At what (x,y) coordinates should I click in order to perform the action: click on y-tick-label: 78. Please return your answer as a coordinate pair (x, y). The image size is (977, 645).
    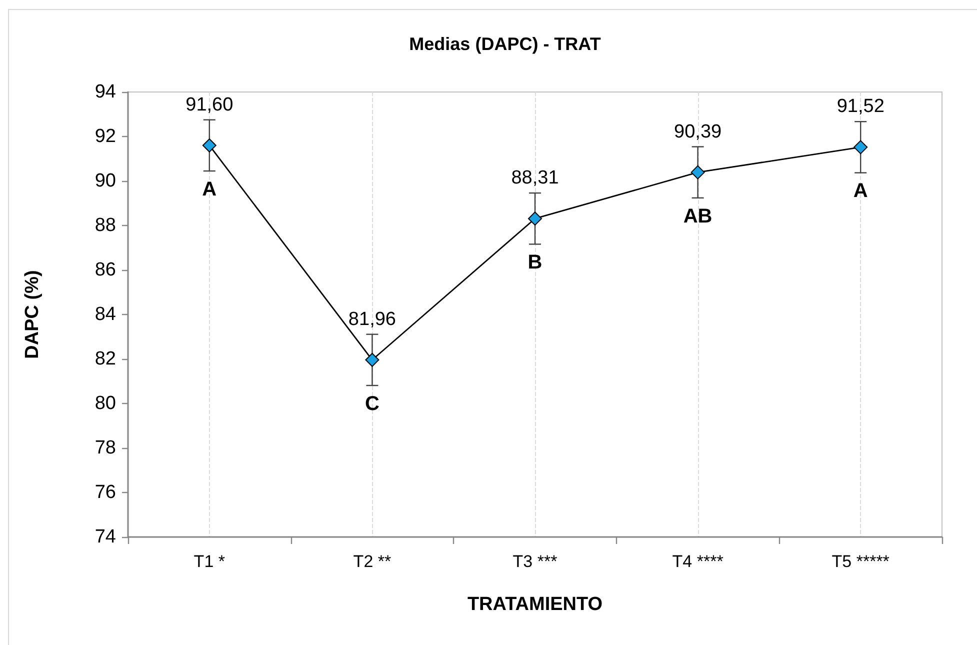
    Looking at the image, I should click on (105, 448).